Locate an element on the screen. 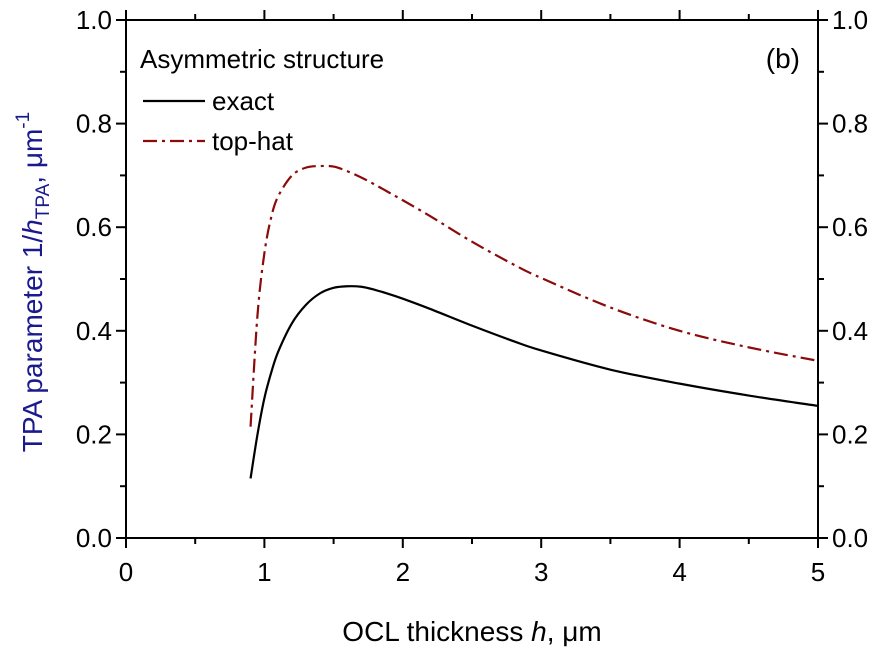  legend-label-exact: exact is located at coordinates (243, 101).